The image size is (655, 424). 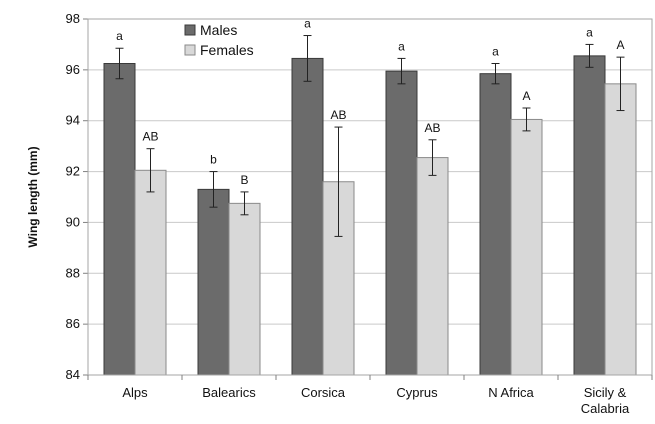 What do you see at coordinates (213, 160) in the screenshot?
I see `significance-label: b` at bounding box center [213, 160].